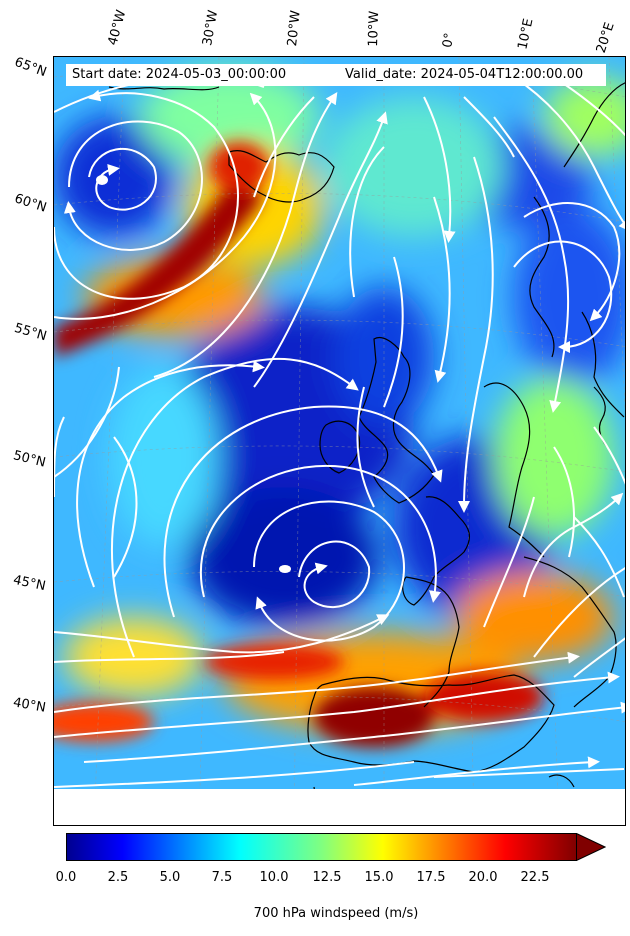 This screenshot has height=936, width=630. I want to click on lat-label-40n: 40°N, so click(29, 705).